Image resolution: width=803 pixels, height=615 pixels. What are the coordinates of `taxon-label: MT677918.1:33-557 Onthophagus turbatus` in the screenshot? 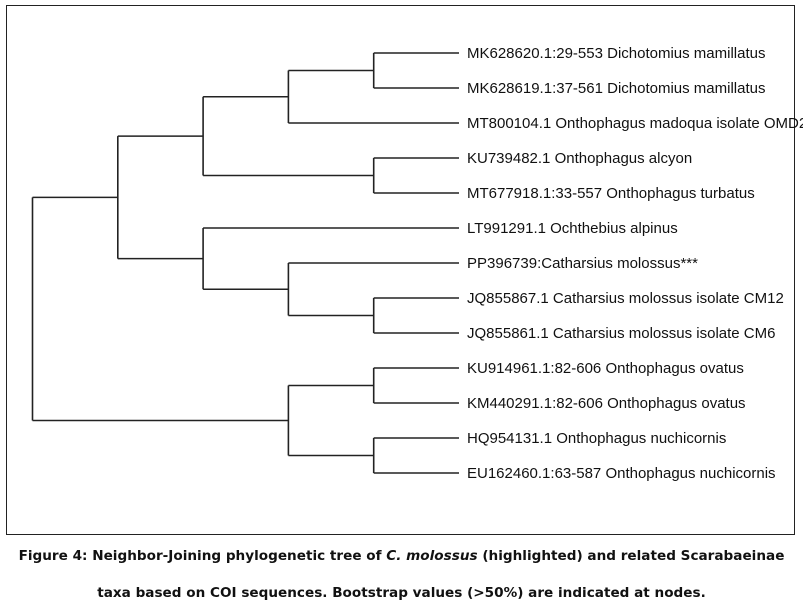 It's located at (611, 193).